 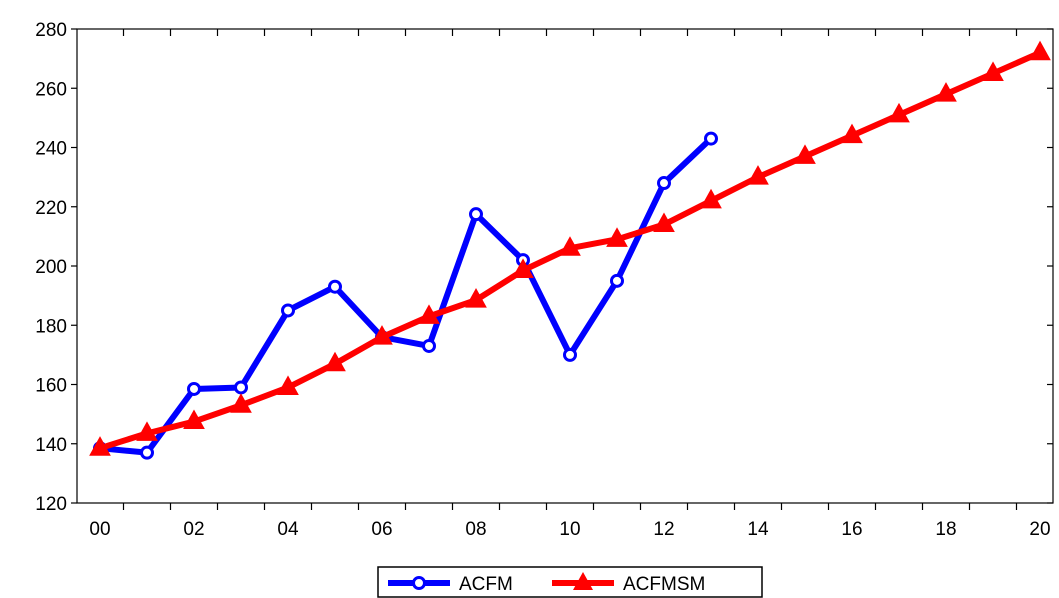 I want to click on y-tick-label: 180, so click(x=51, y=326).